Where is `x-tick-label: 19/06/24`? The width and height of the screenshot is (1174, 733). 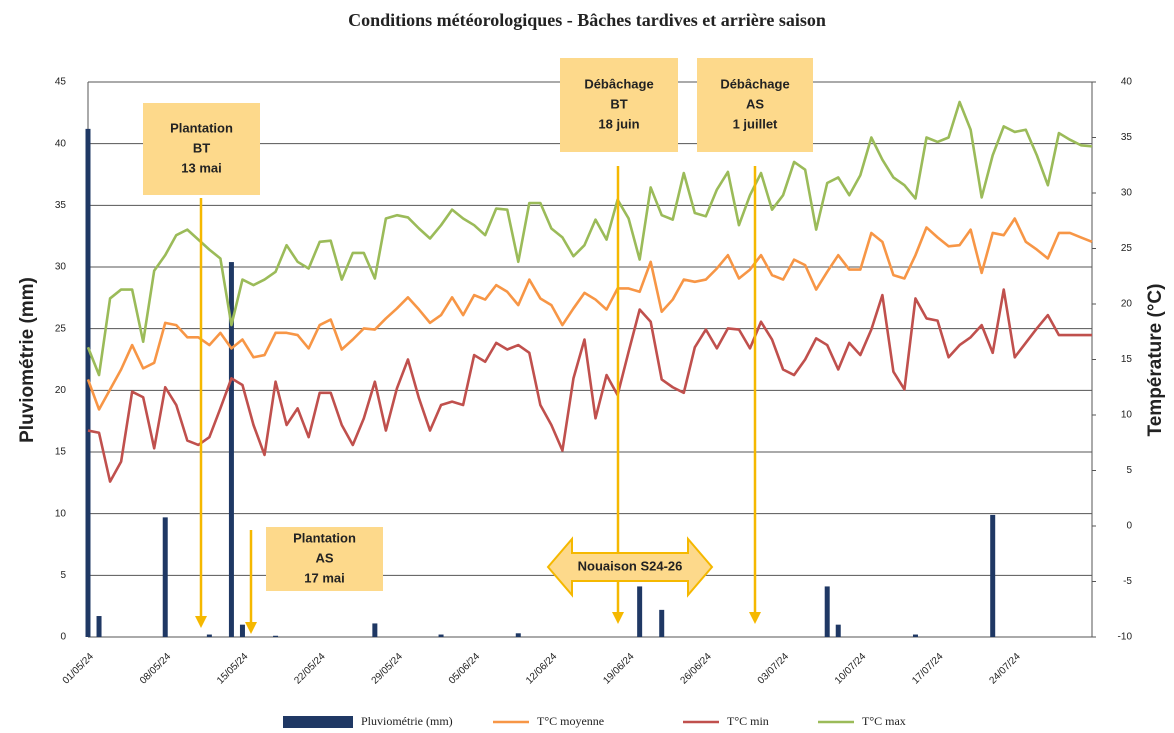
x-tick-label: 19/06/24 is located at coordinates (619, 669).